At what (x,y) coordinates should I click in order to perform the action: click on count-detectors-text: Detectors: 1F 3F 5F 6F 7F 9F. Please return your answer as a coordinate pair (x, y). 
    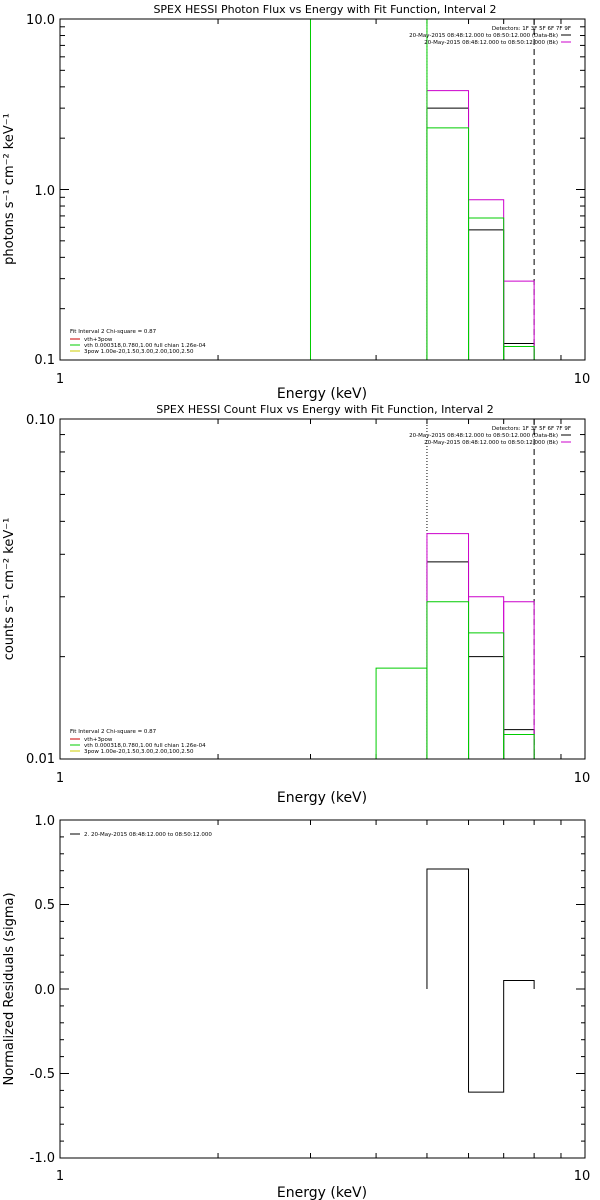
    Looking at the image, I should click on (531, 429).